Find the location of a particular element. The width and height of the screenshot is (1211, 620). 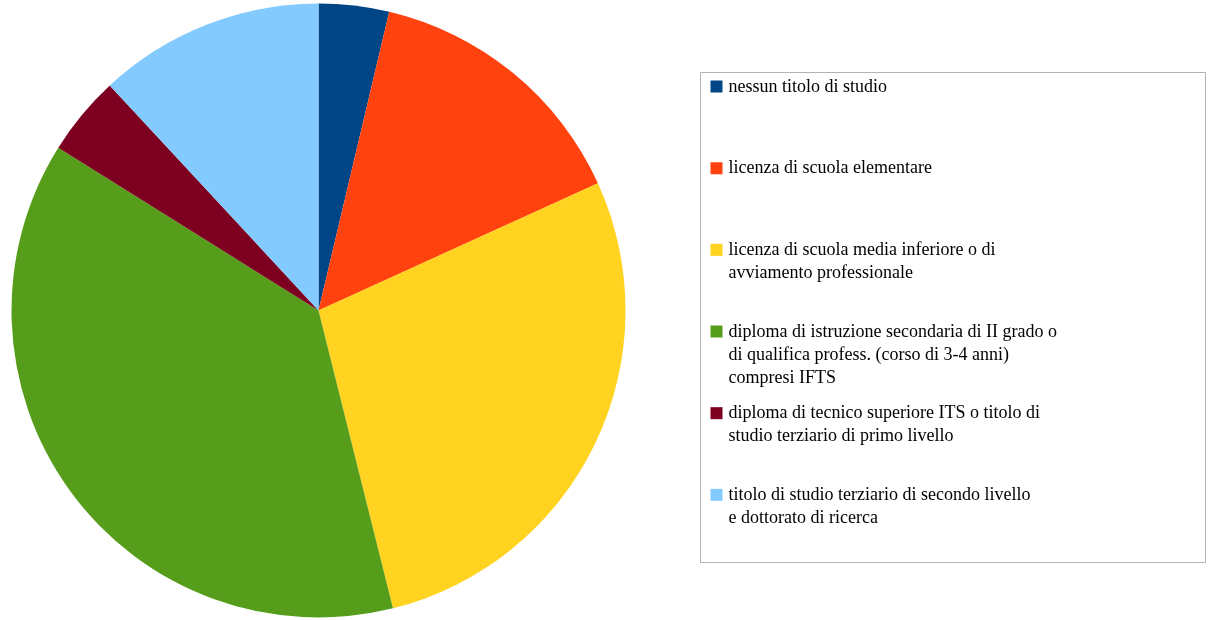

legend-label: diploma di tecnico superiore ITS o titolo di studio terziario di primo livello is located at coordinates (884, 424).